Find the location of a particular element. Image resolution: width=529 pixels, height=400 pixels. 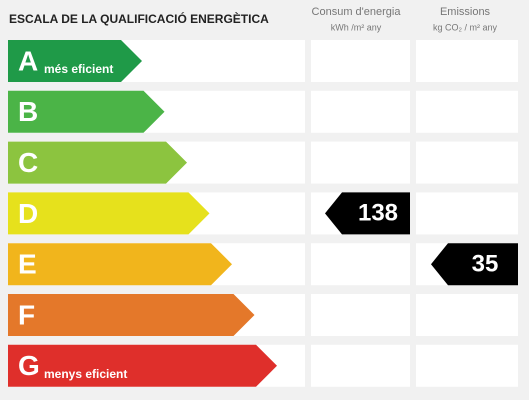

rating-letter: F is located at coordinates (26, 314).